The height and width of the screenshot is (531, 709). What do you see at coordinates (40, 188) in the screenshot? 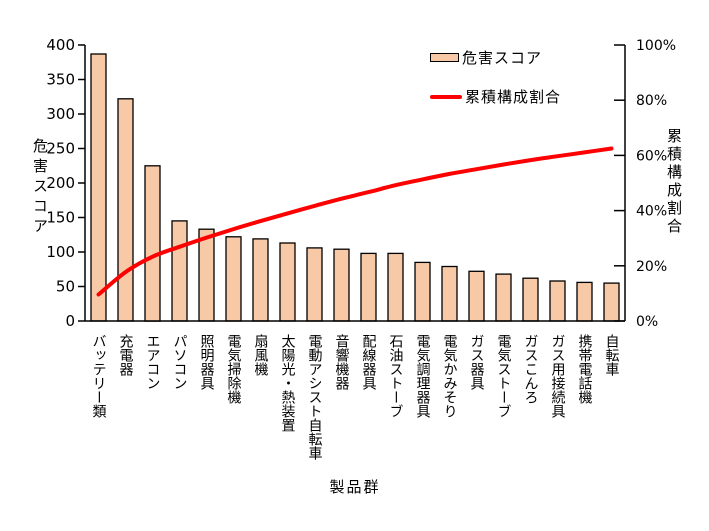
I see `left-axis-title: 危害スコア` at bounding box center [40, 188].